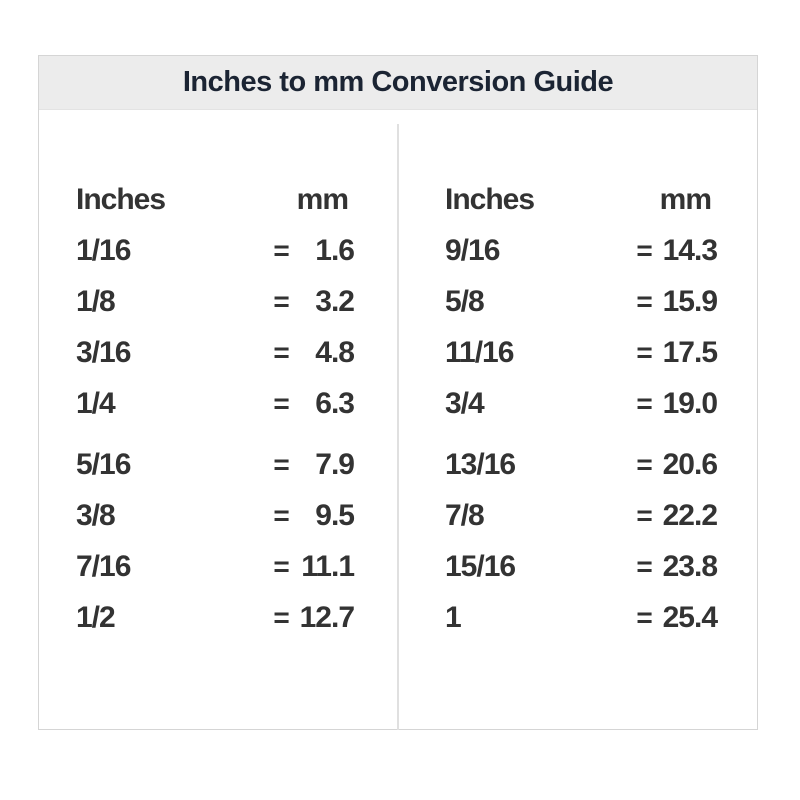  What do you see at coordinates (581, 617) in the screenshot?
I see `table-row: 1 = 25.4` at bounding box center [581, 617].